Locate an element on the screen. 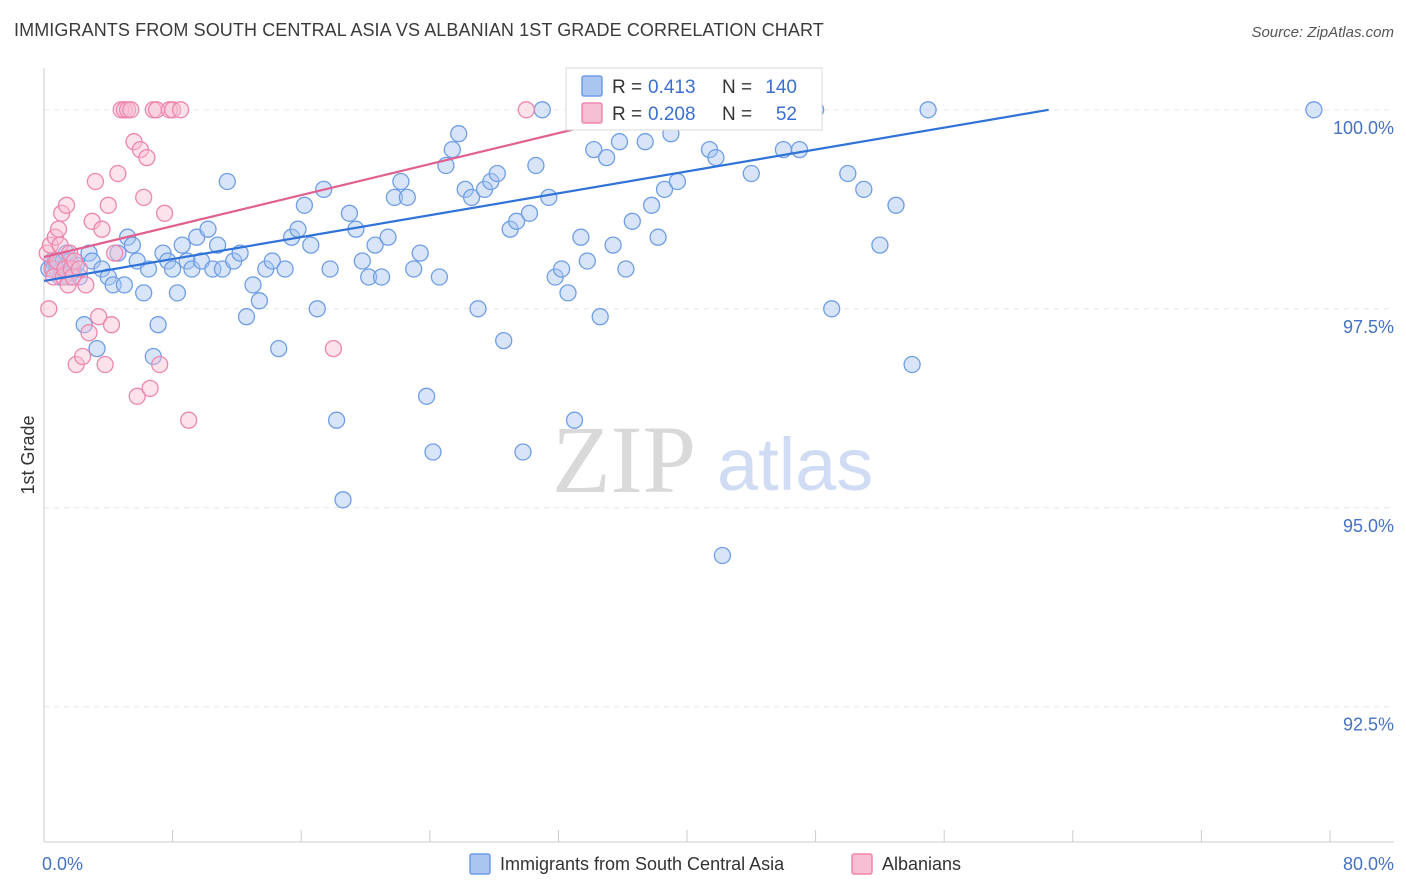  stats-r-label-pink: R = is located at coordinates (627, 114).